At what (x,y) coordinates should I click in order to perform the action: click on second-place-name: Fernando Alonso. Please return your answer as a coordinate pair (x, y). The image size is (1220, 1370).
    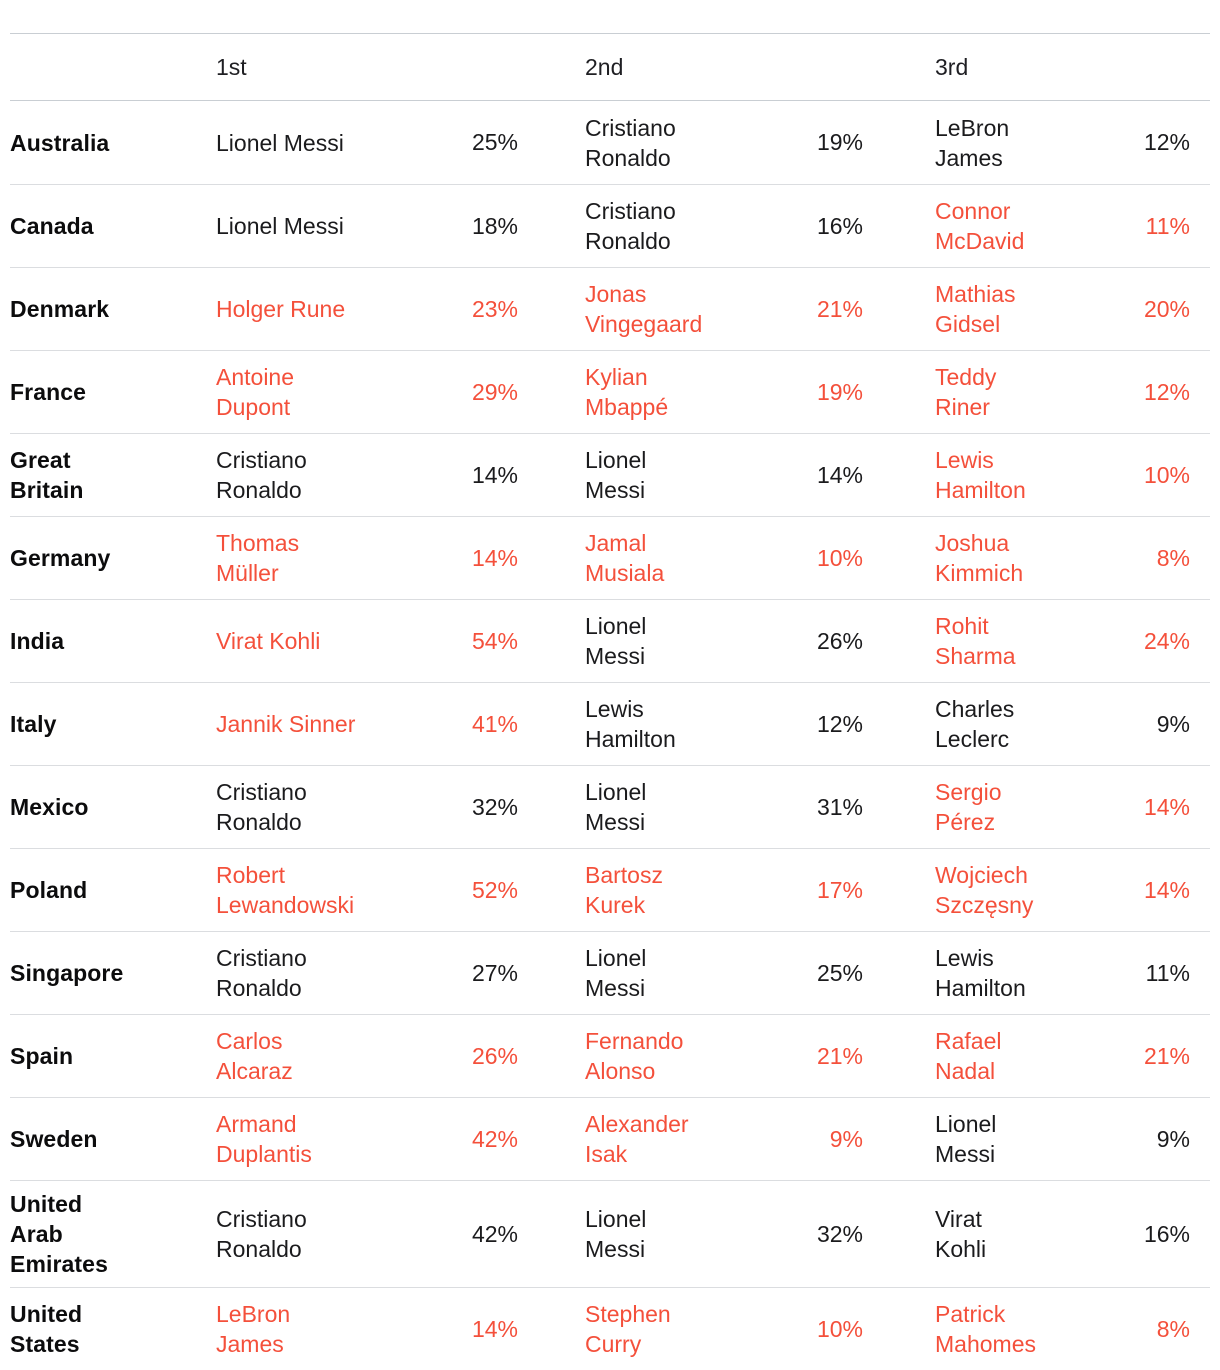
    Looking at the image, I should click on (634, 1056).